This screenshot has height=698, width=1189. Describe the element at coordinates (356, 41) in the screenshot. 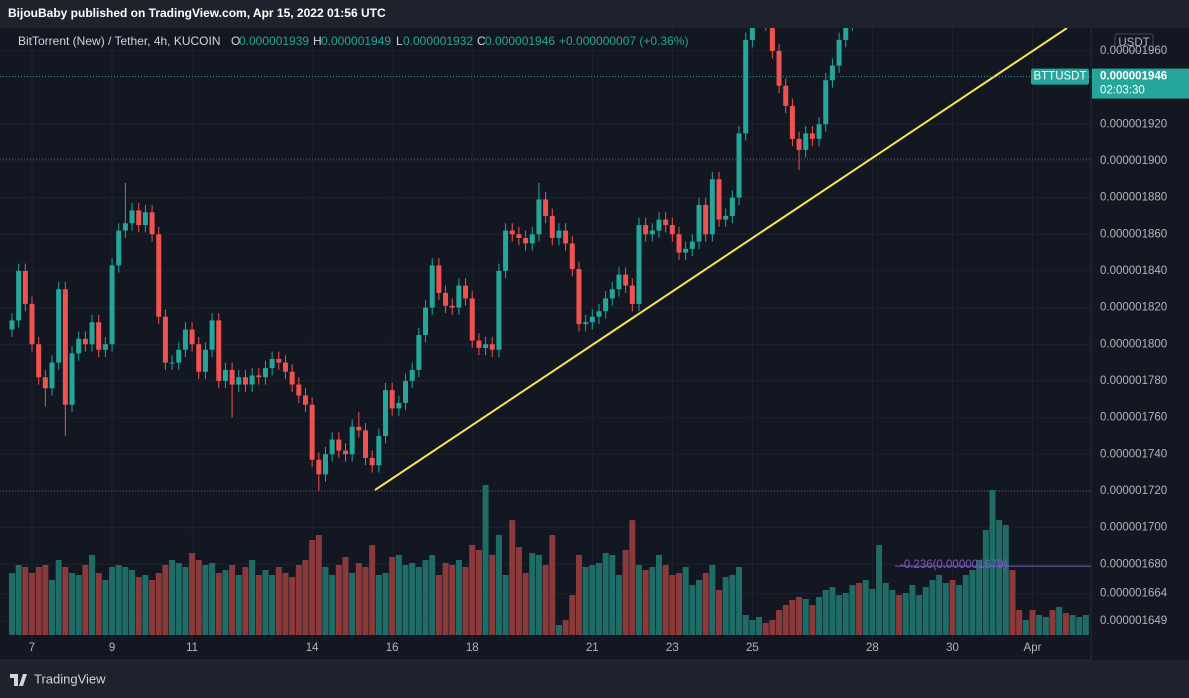

I see `ohlc-value: 0.000001949` at that location.